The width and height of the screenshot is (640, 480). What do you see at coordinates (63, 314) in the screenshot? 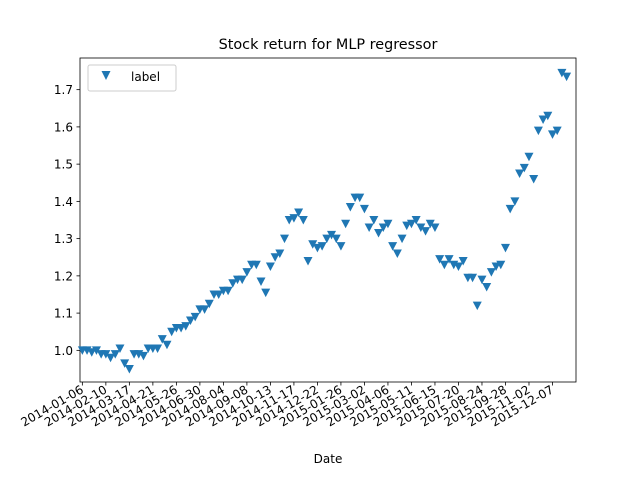
I see `y-tick-label: 1.1` at bounding box center [63, 314].